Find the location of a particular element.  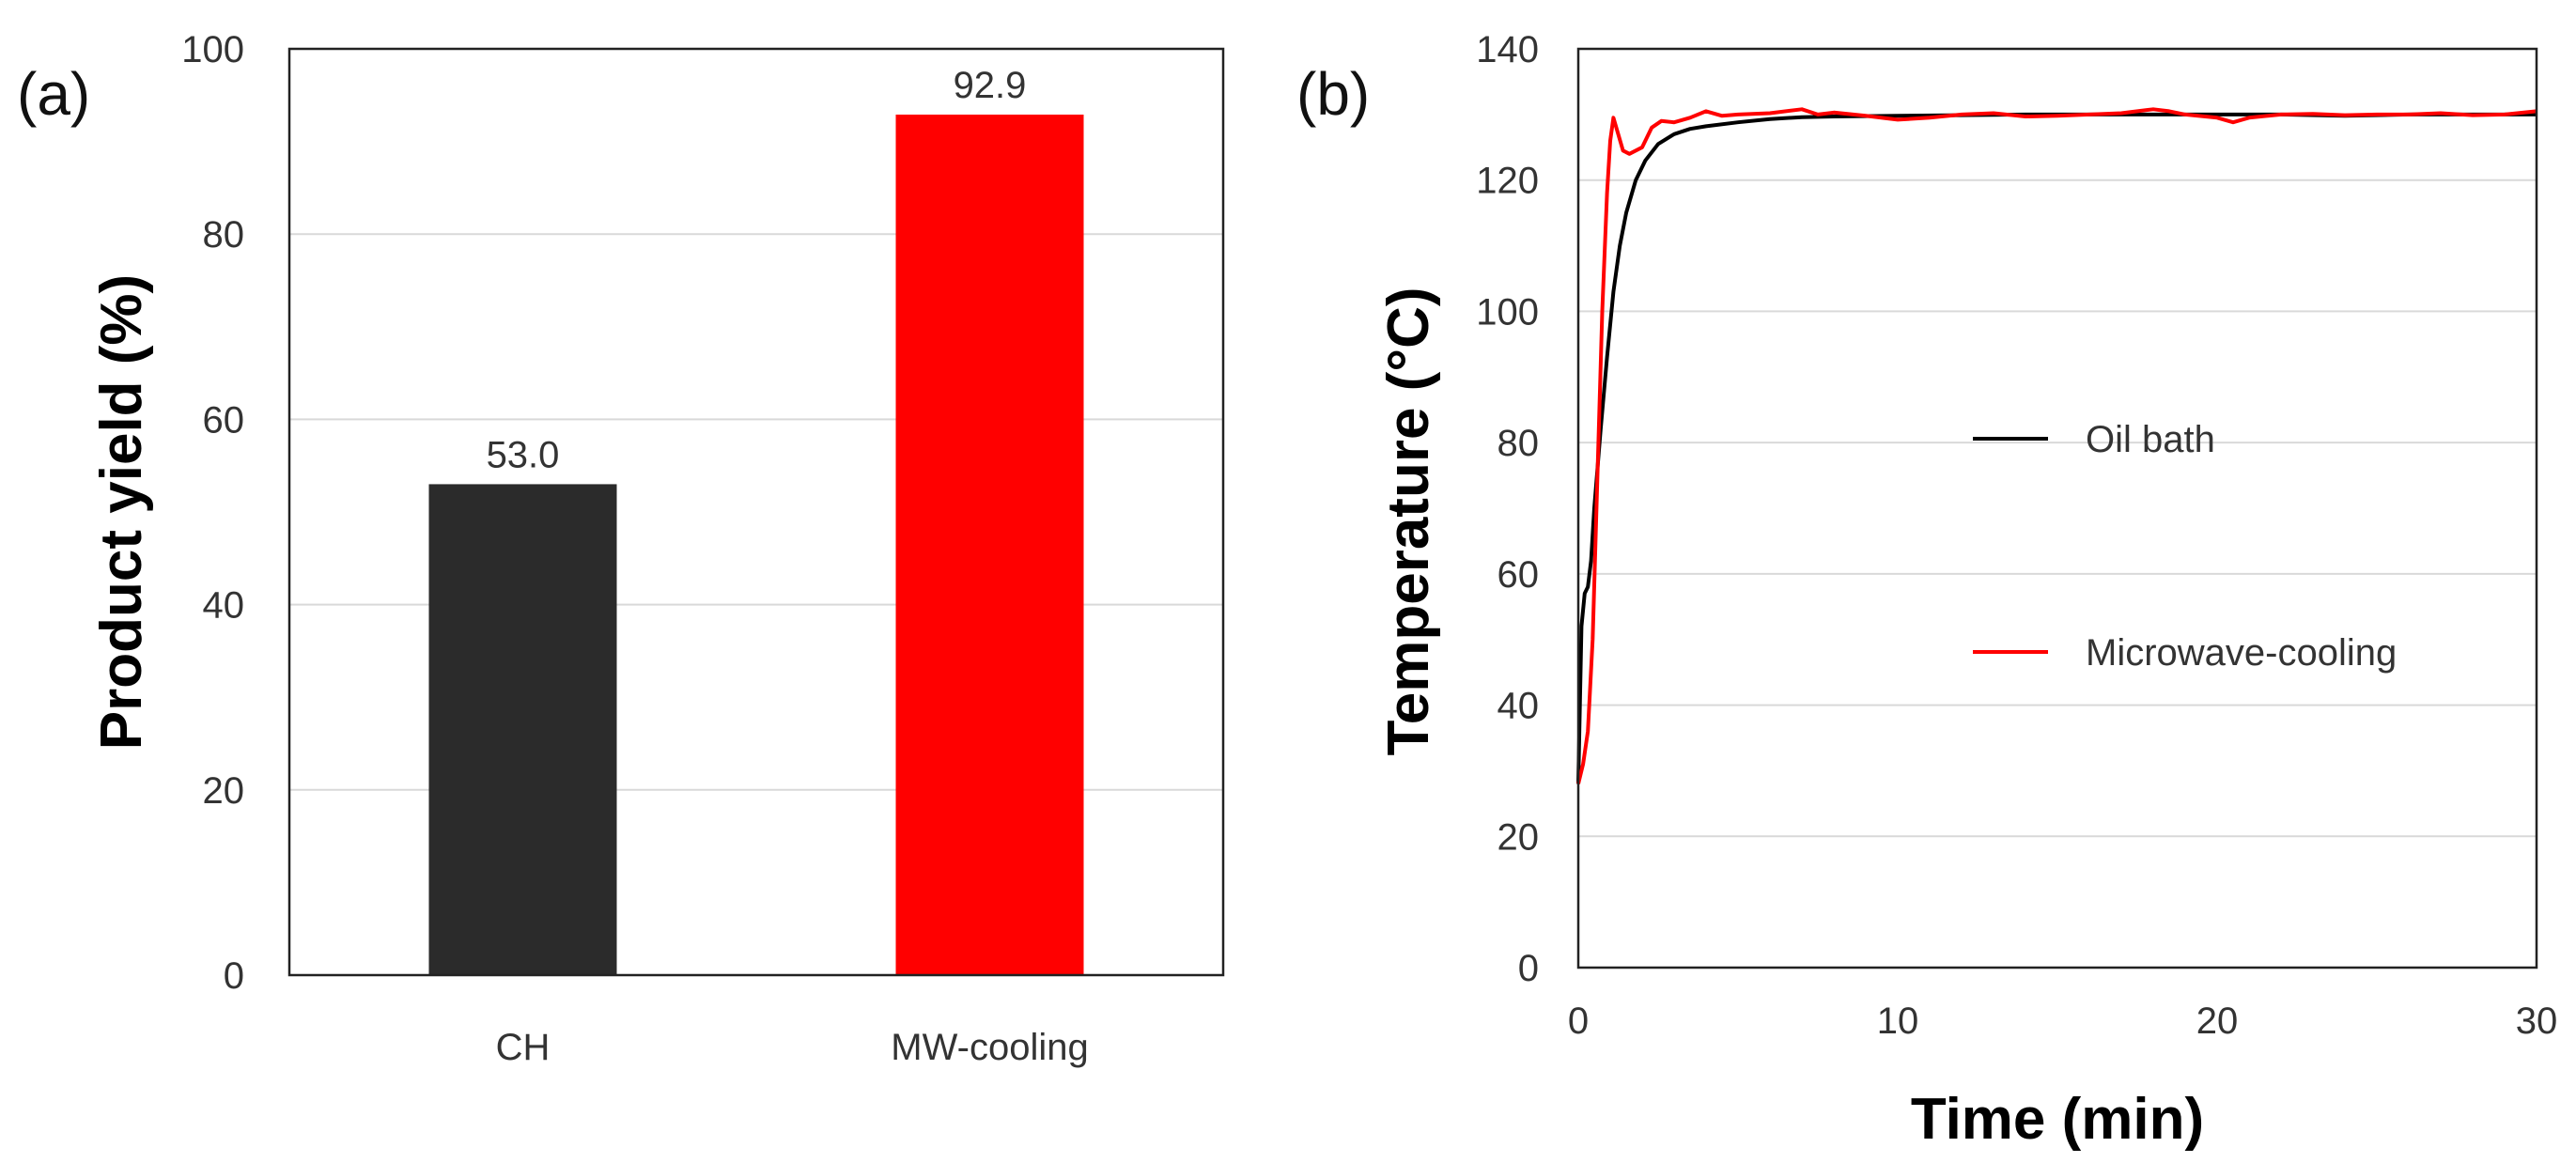

panel-b-y-tick-labels: 0 20 40 60 80 100 120 140 is located at coordinates (1508, 509).